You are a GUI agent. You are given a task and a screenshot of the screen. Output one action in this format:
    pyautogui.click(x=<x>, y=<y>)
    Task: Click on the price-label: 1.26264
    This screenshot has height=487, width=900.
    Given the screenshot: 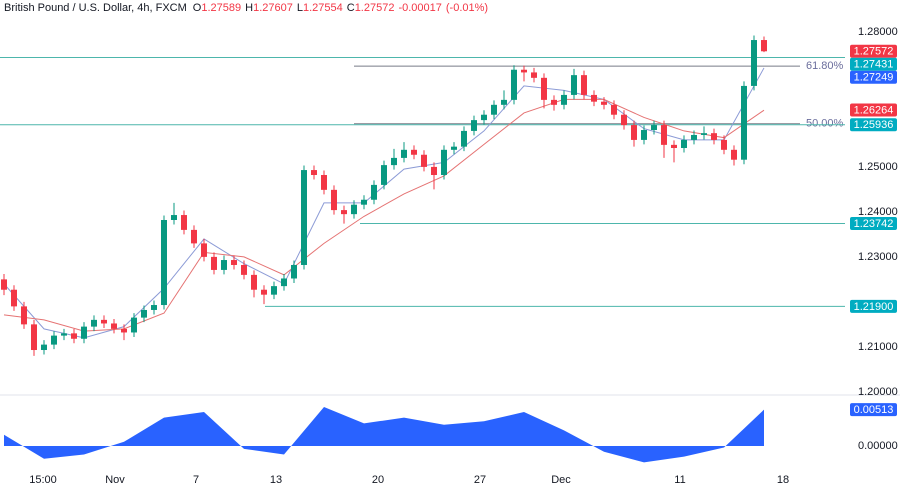 What is the action you would take?
    pyautogui.click(x=874, y=110)
    